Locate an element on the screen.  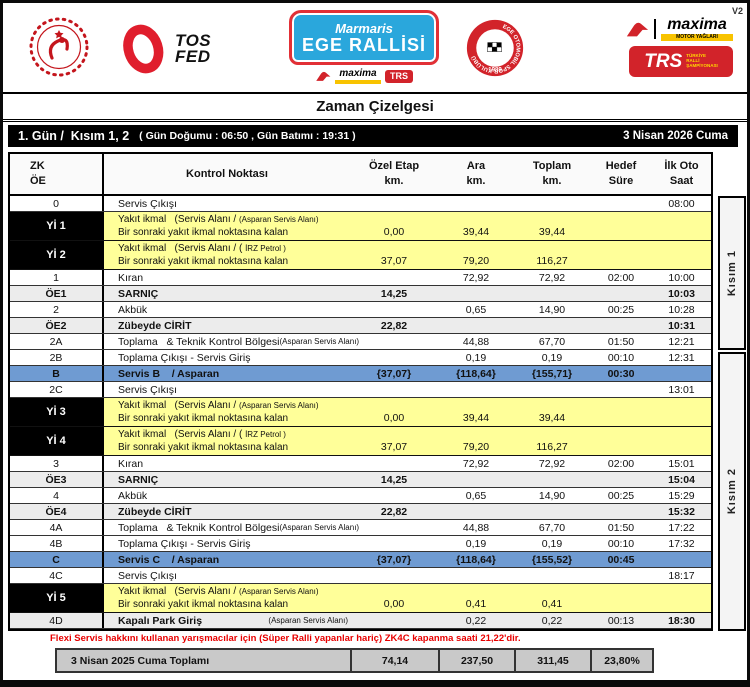
cell-hedef-sure: 00:13 is located at coordinates (621, 620).